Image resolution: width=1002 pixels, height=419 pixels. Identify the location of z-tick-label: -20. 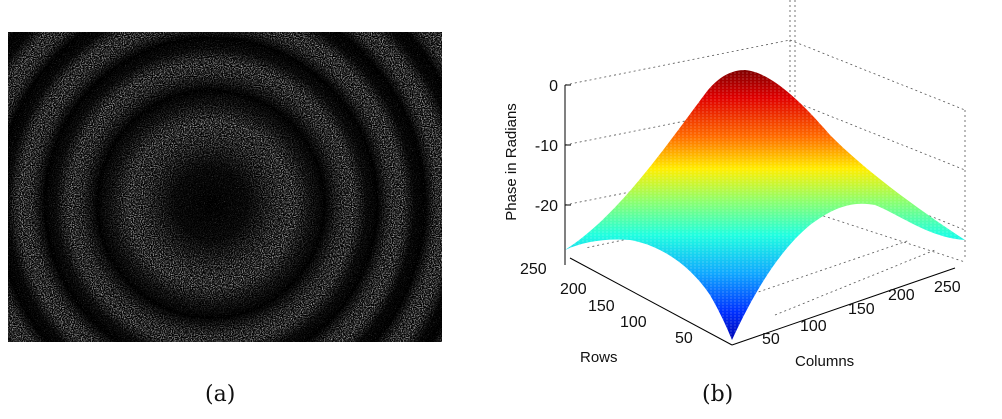
(546, 206).